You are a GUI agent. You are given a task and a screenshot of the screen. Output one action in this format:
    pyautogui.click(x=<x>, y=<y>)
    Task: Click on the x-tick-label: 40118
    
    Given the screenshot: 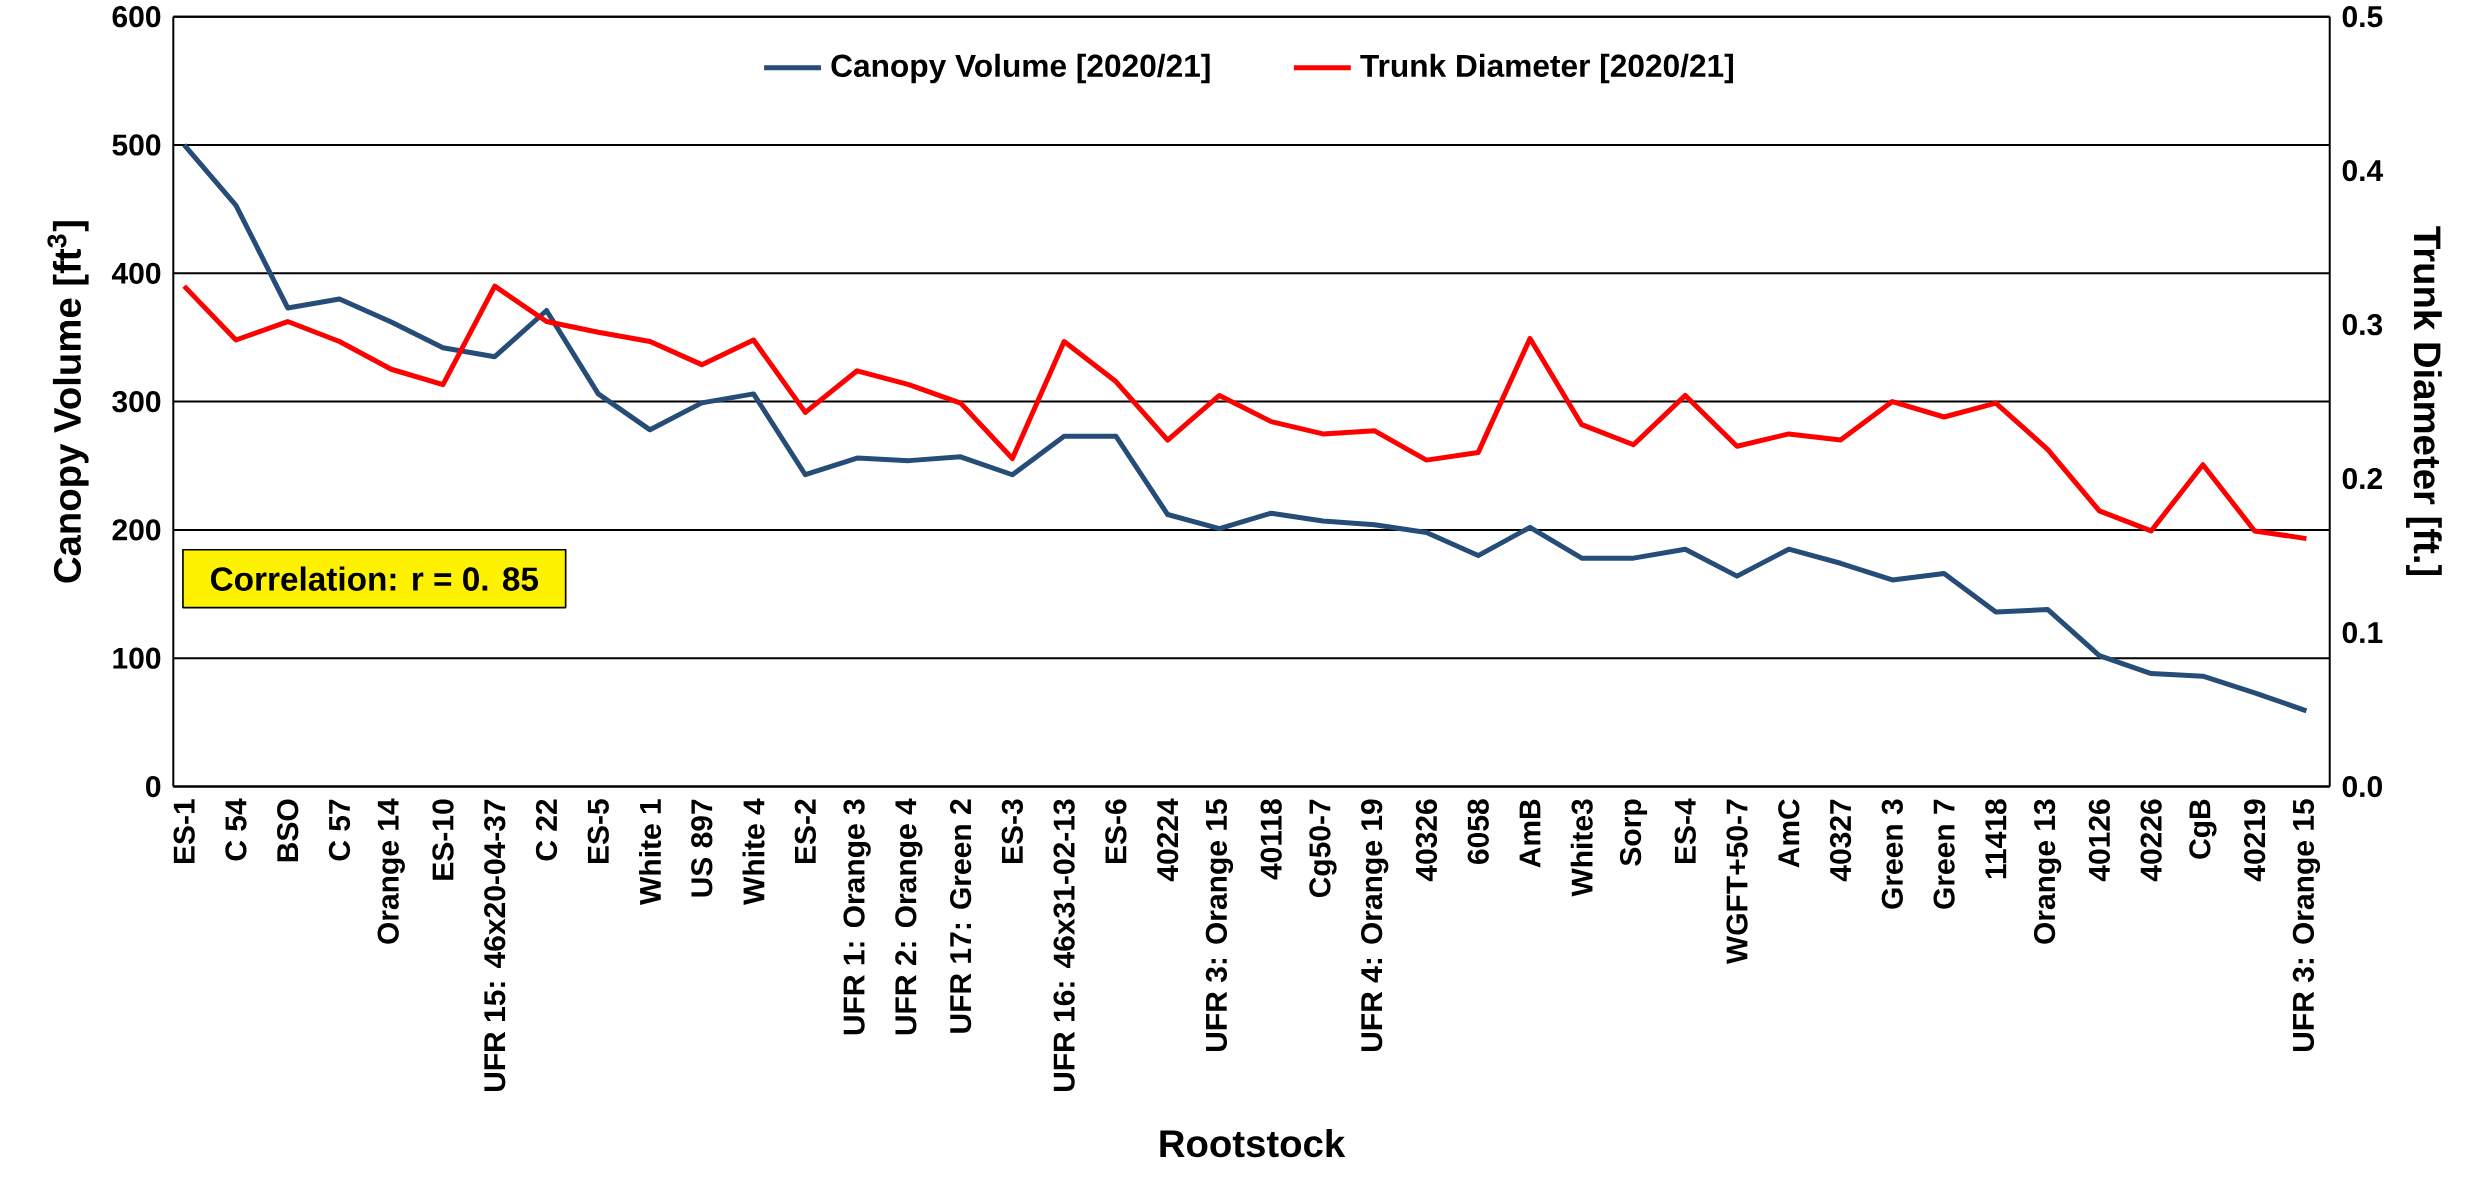 What is the action you would take?
    pyautogui.click(x=1271, y=839)
    